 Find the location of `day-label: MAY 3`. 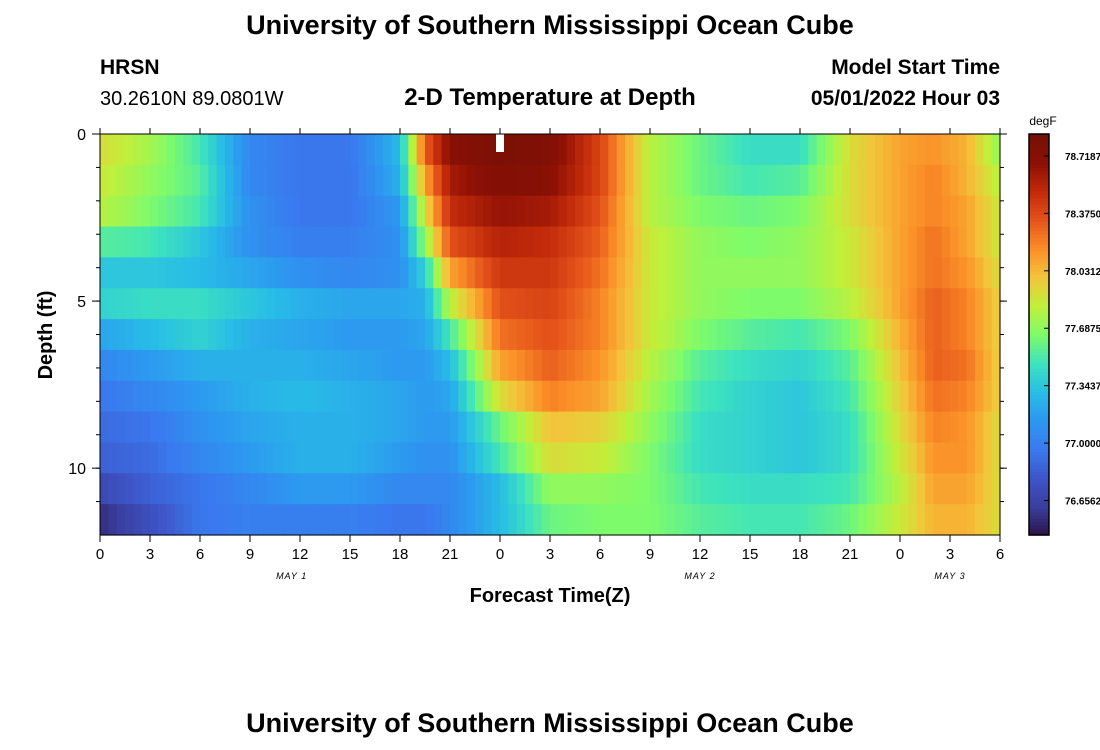

day-label: MAY 3 is located at coordinates (949, 576).